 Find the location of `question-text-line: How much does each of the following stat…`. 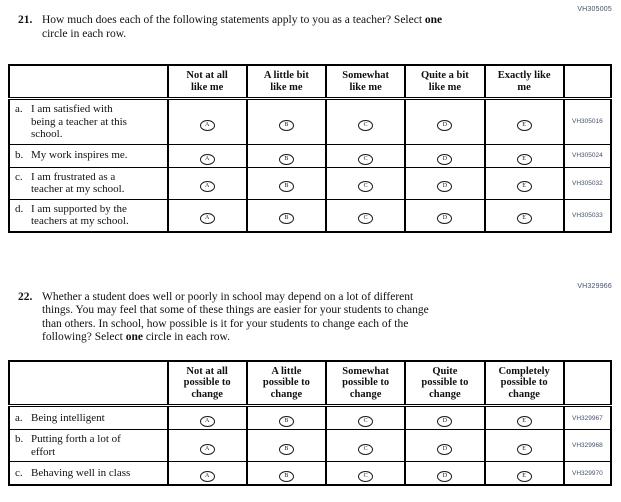

question-text-line: How much does each of the following stat… is located at coordinates (242, 21).